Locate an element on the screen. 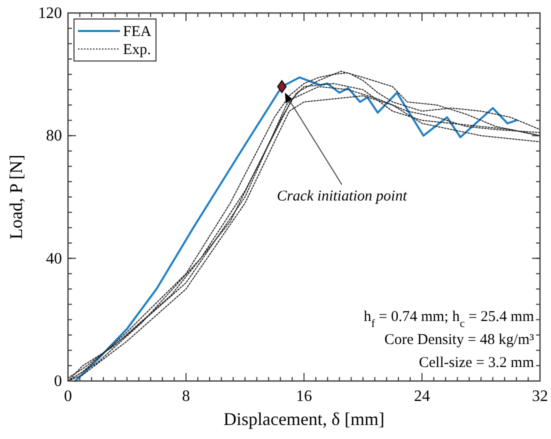 This screenshot has height=439, width=551. annotation: Cell-size = 3.2 mm is located at coordinates (476, 363).